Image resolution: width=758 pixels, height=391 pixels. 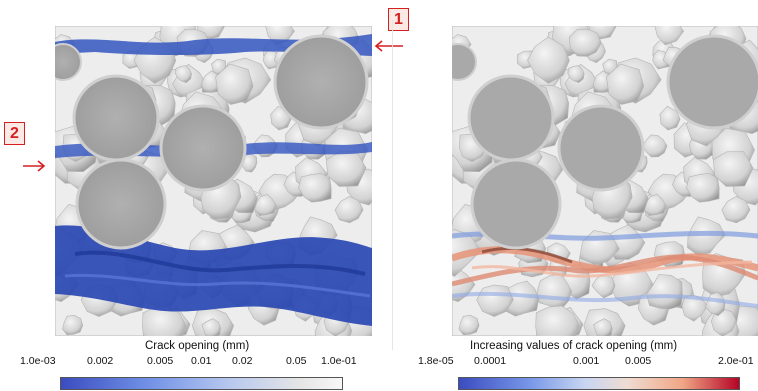 What do you see at coordinates (605, 270) in the screenshot?
I see `crack-ribbon` at bounding box center [605, 270].